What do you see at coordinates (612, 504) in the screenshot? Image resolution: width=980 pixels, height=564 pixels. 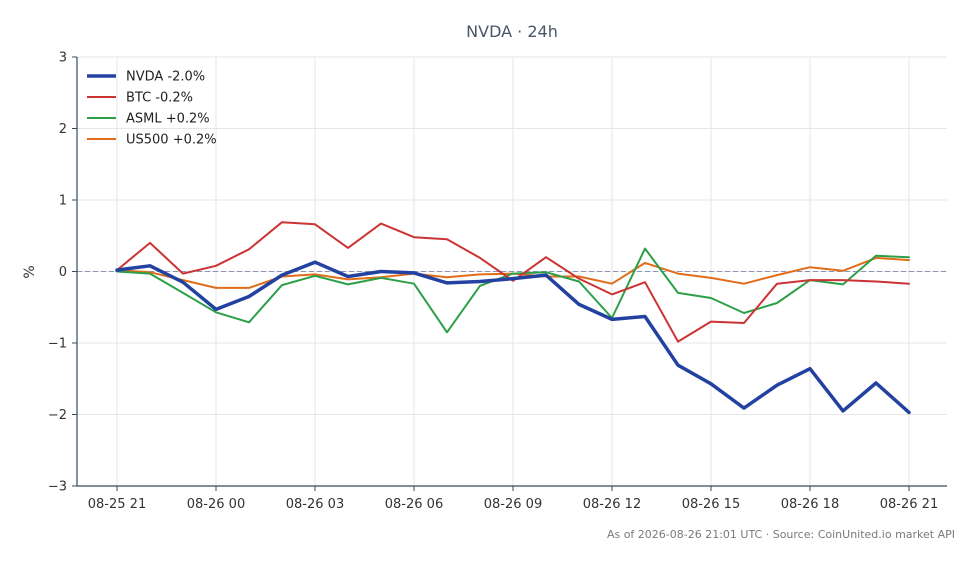 I see `x-tick-label: 08-26 12` at bounding box center [612, 504].